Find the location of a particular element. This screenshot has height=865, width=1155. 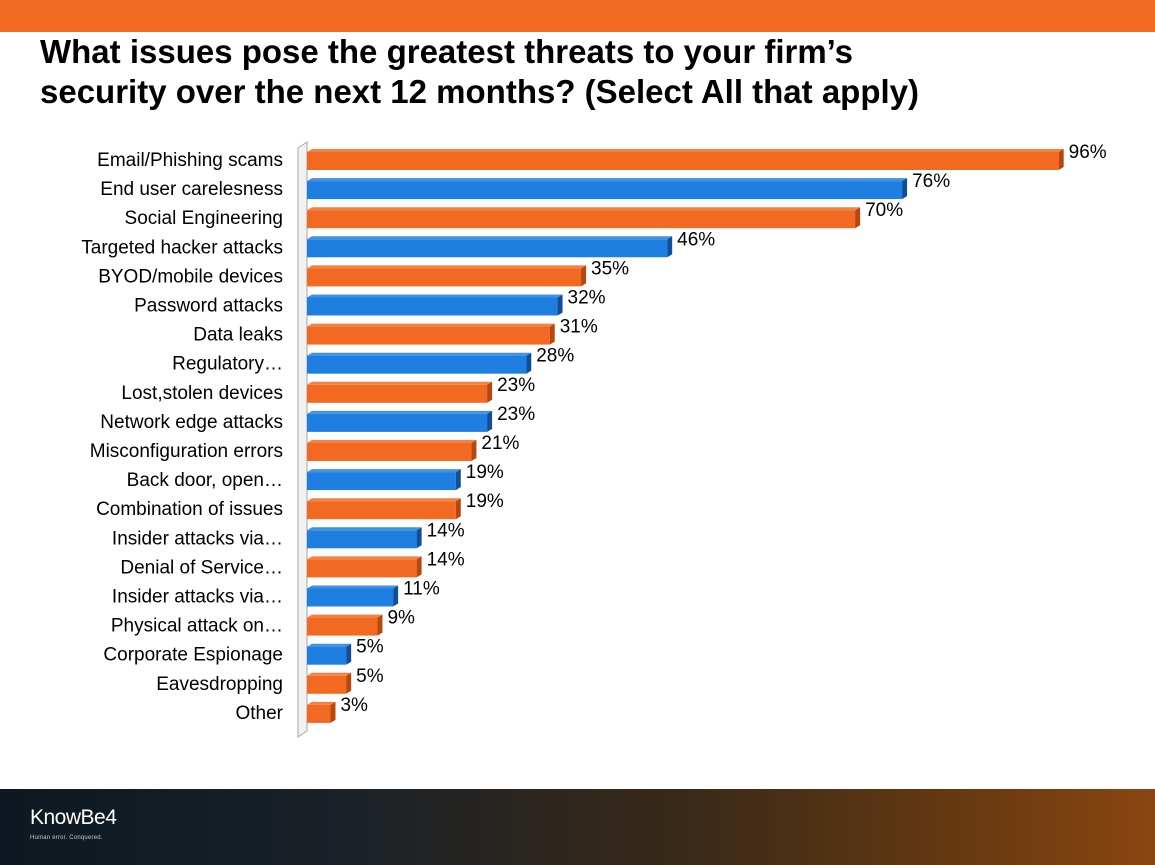

logo-text: KnowBe4 is located at coordinates (73, 817).